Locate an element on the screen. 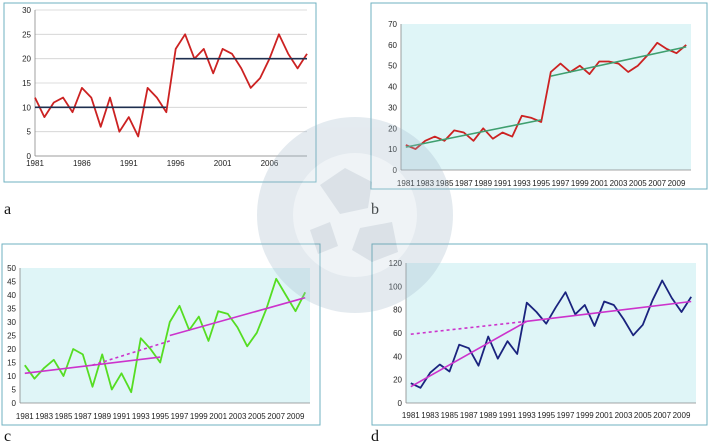 This screenshot has width=711, height=445. x-tick-label-b-9: 1999 is located at coordinates (580, 183).